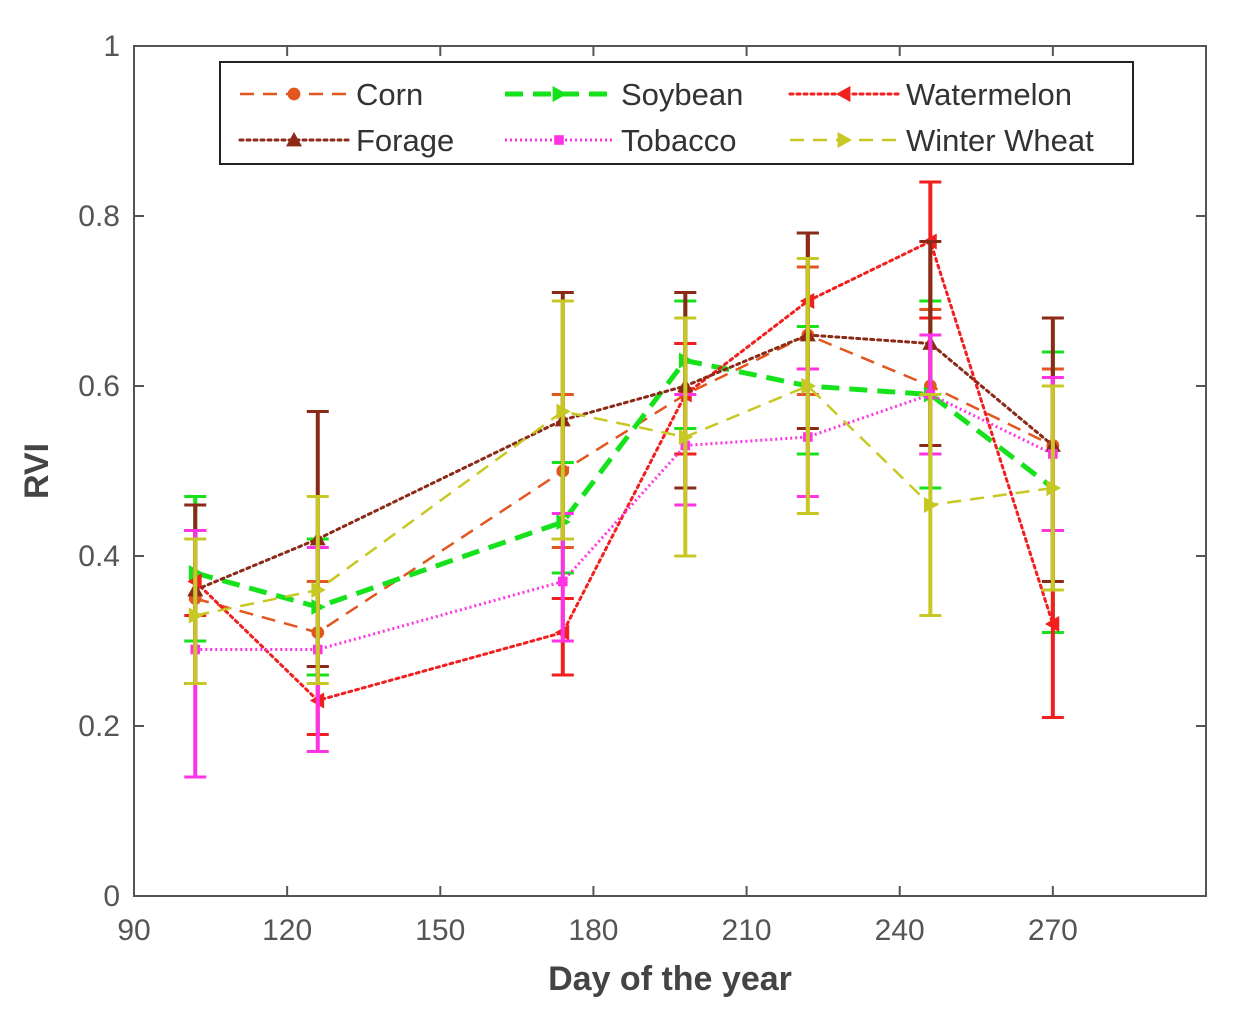  Describe the element at coordinates (670, 979) in the screenshot. I see `x-axis-title: Day of the year` at that location.